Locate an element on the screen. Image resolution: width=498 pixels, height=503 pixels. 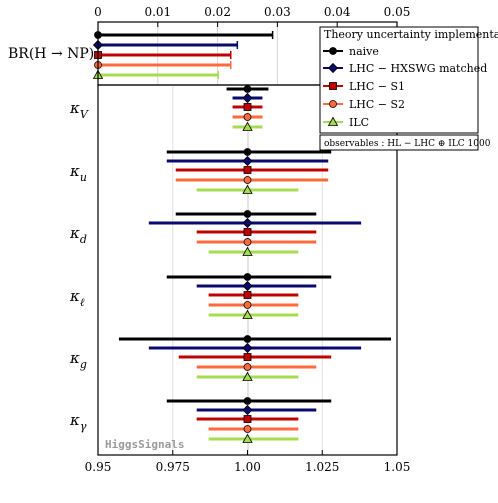
top-tick-label: 0.01 is located at coordinates (157, 12).